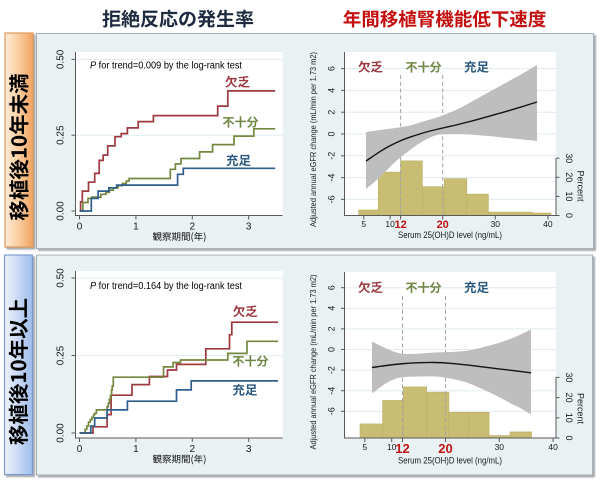 The image size is (600, 481). What do you see at coordinates (166, 286) in the screenshot?
I see `svg-text:P for trend=0.164 by the log-r: P for trend=0.164 by the log-rank test` at bounding box center [166, 286].